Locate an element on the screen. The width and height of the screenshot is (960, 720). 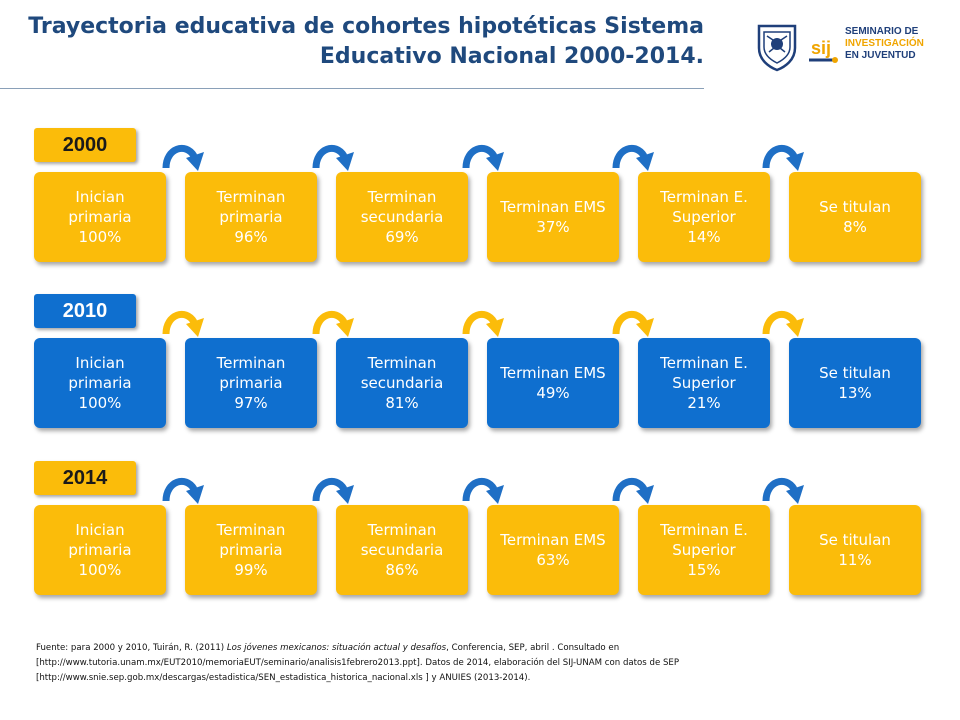
stage-box: Se titulan 11% is located at coordinates (855, 550).